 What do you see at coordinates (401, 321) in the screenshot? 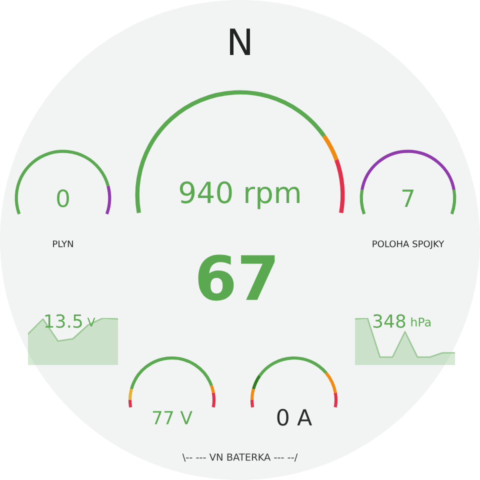
I see `annotation: 348 hPa` at bounding box center [401, 321].